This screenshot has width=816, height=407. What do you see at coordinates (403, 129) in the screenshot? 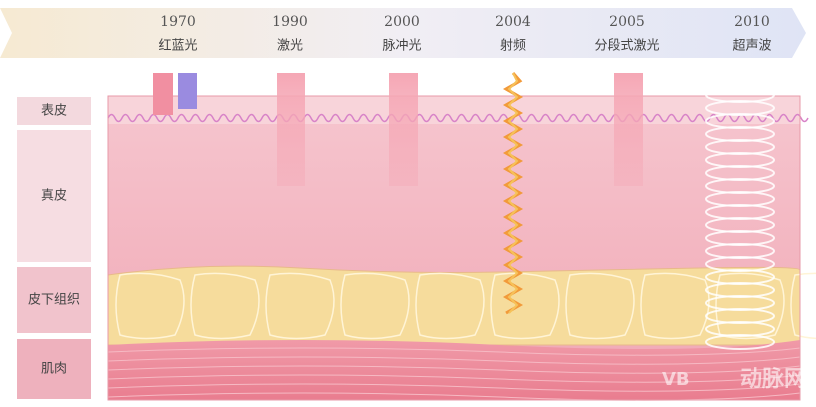
I see `ipl-beam` at bounding box center [403, 129].